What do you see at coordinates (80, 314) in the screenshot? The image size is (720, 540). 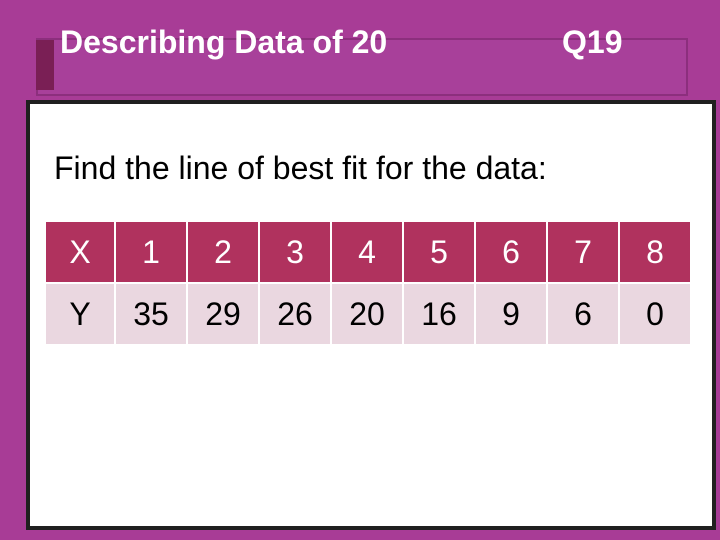 I see `y-header: Y` at bounding box center [80, 314].